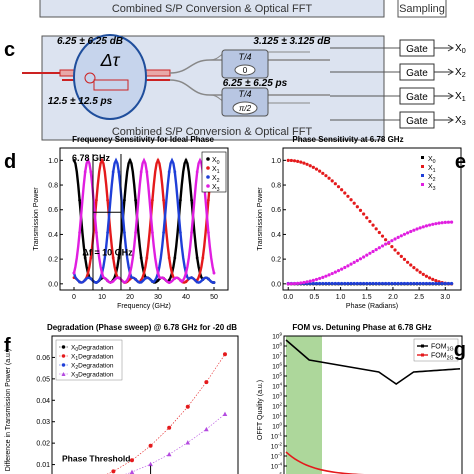  Describe the element at coordinates (53, 235) in the screenshot. I see `y-tick-label: 0.4` at that location.